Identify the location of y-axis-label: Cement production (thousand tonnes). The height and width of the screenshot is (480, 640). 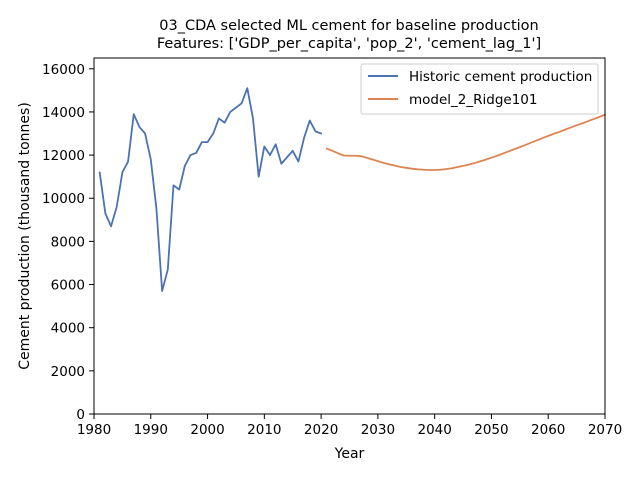
(25, 236).